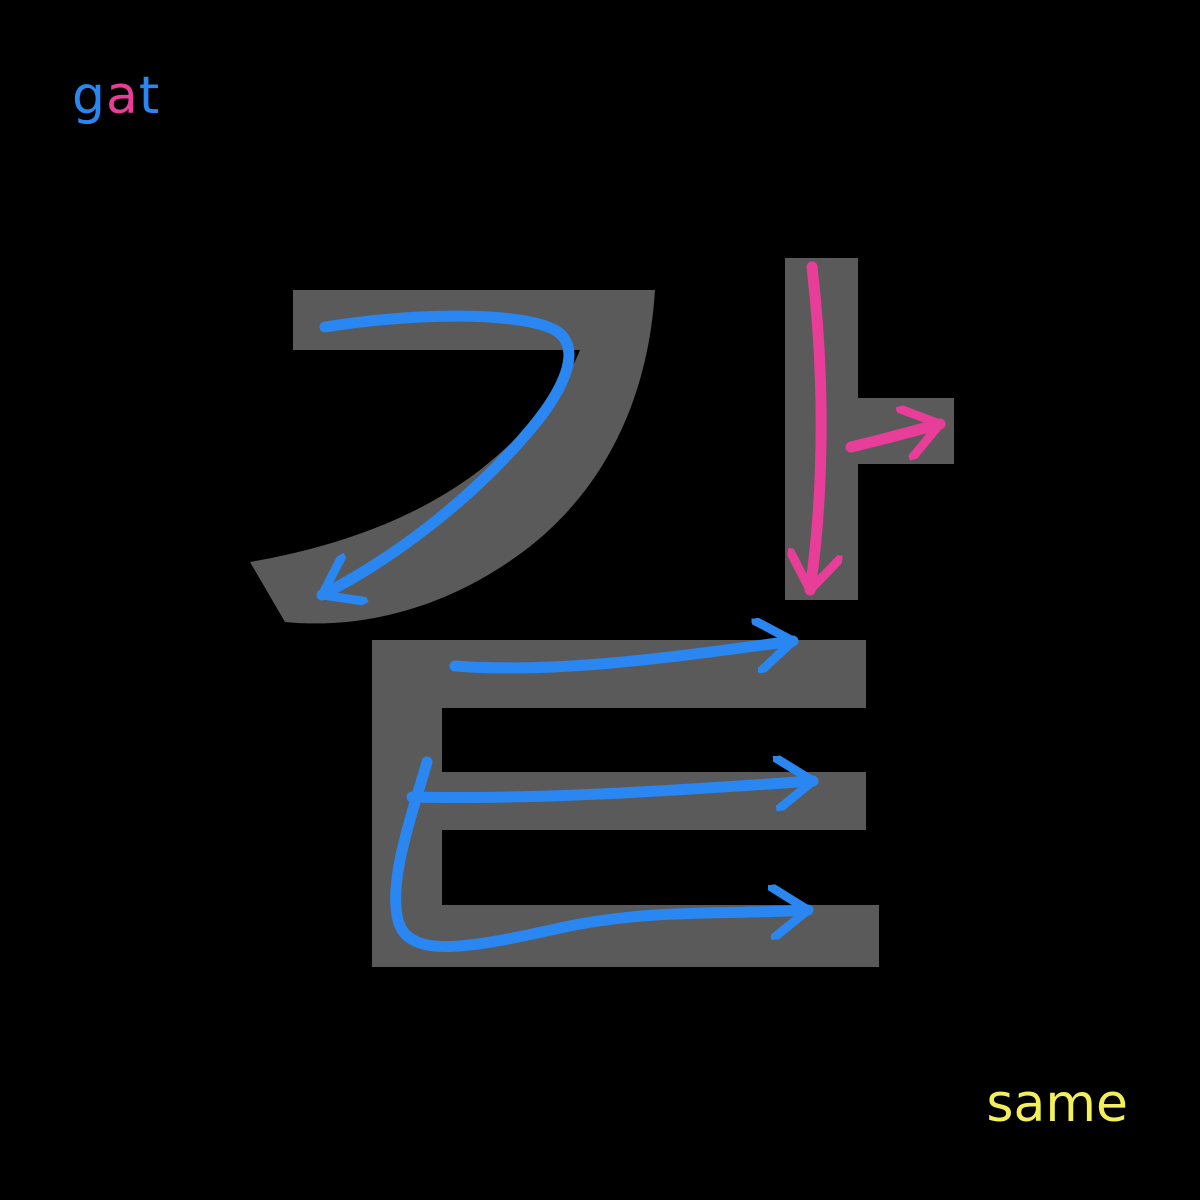 This screenshot has height=1200, width=1200. I want to click on glyph-tieut-top, so click(619, 674).